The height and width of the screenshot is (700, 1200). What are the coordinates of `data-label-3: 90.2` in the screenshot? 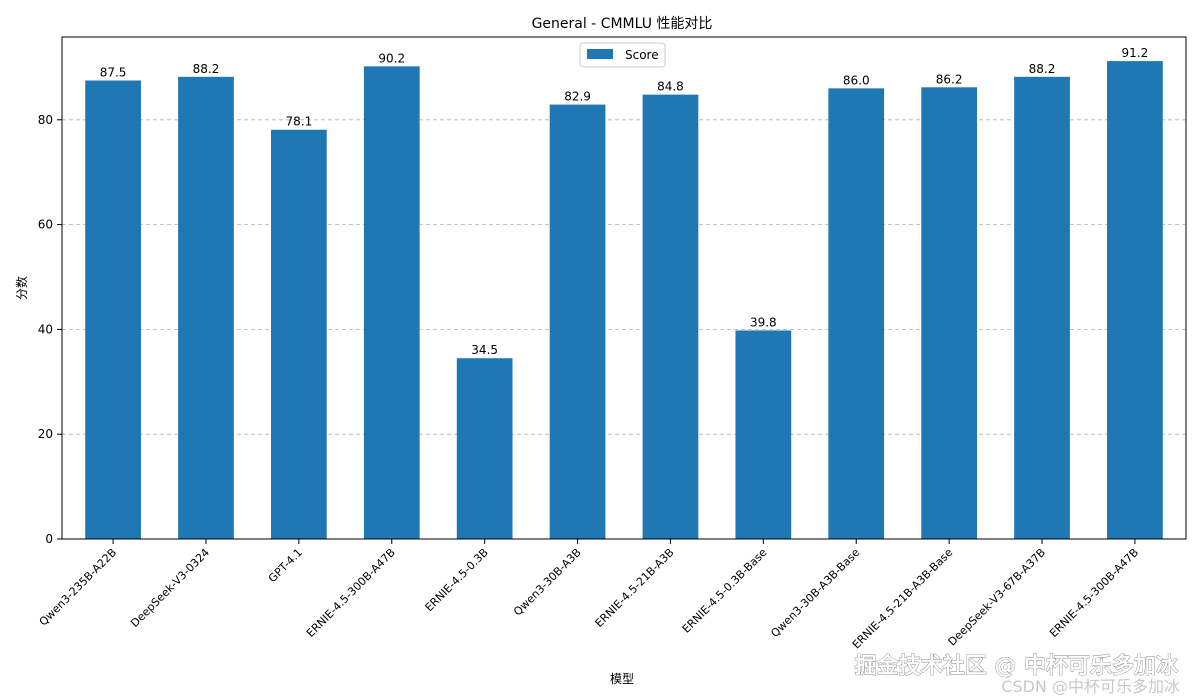 It's located at (391, 58).